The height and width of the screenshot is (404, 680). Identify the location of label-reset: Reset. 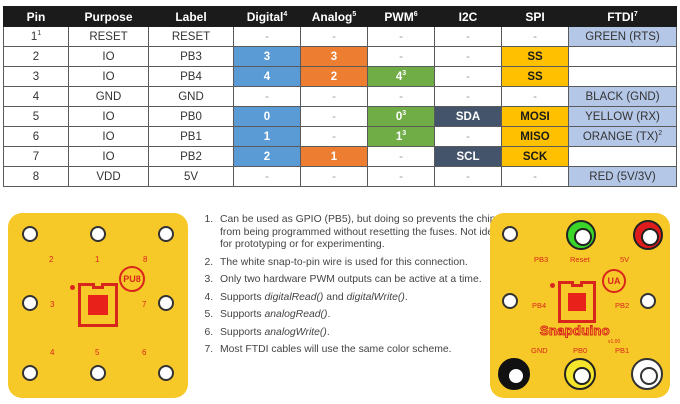
(580, 259).